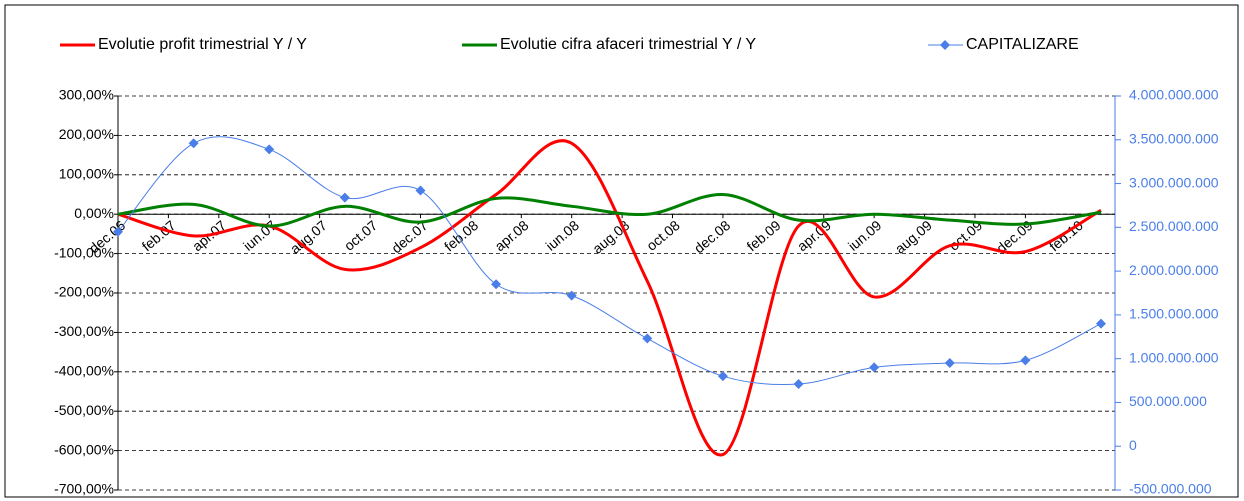 The height and width of the screenshot is (501, 1244). Describe the element at coordinates (86, 174) in the screenshot. I see `y-tick-label: 100,00%` at that location.